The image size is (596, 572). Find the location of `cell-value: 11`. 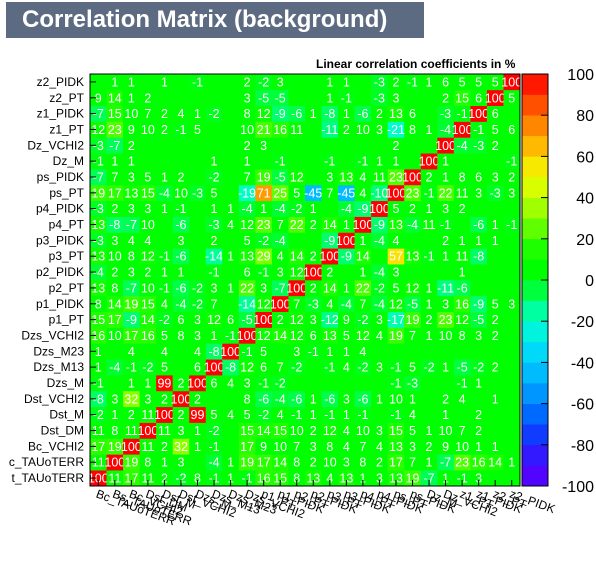

cell-value: 11 is located at coordinates (164, 431).